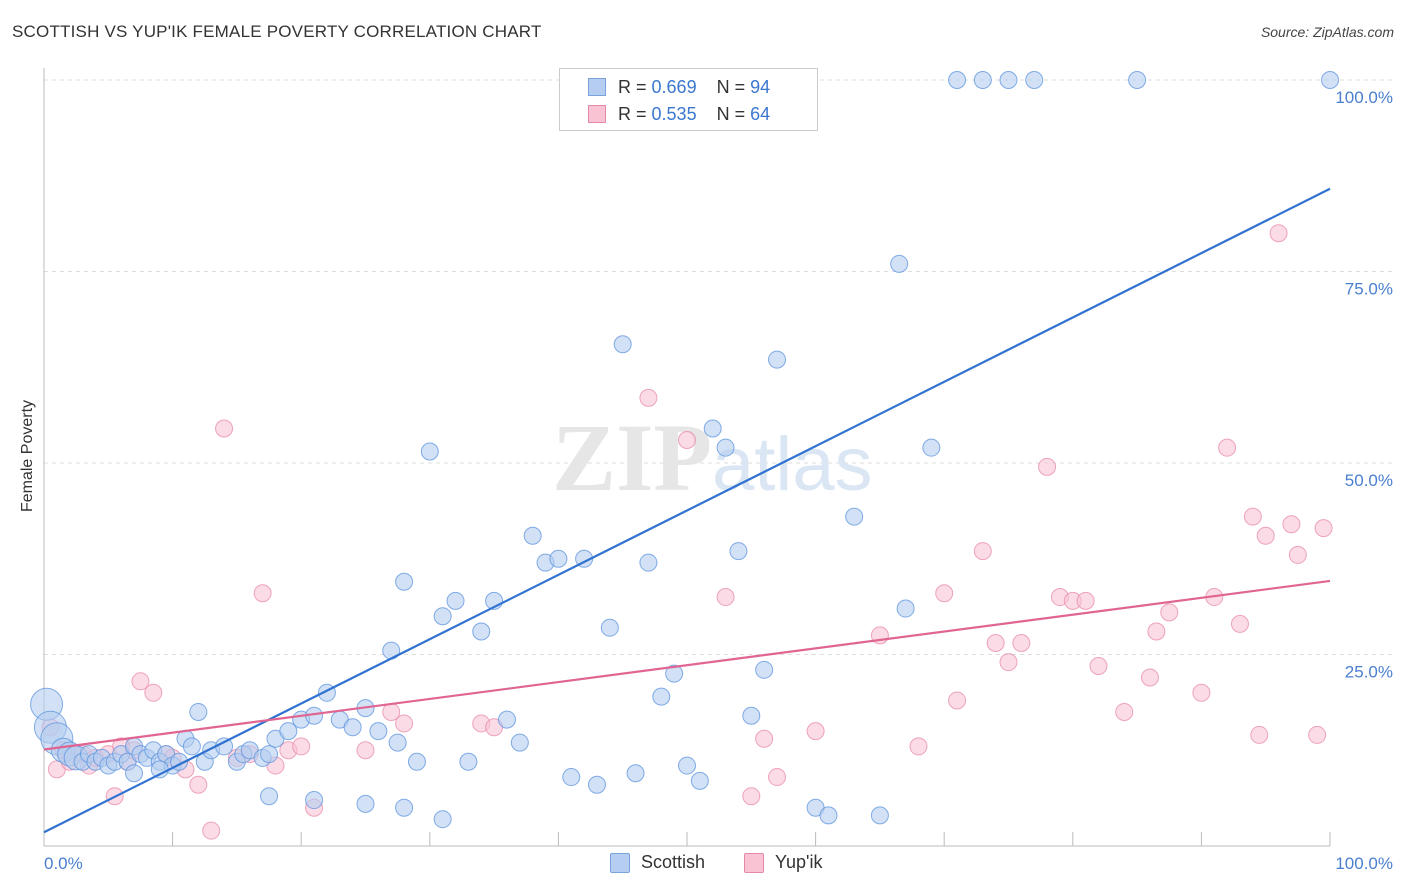 The image size is (1406, 892). What do you see at coordinates (673, 862) in the screenshot?
I see `legend-label-scottish: Scottish` at bounding box center [673, 862].